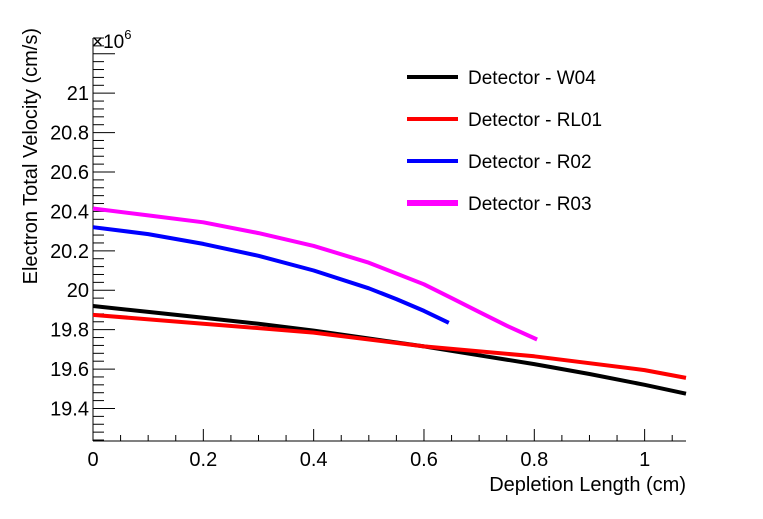  Describe the element at coordinates (69, 370) in the screenshot. I see `y-tick-label: 19.6` at that location.